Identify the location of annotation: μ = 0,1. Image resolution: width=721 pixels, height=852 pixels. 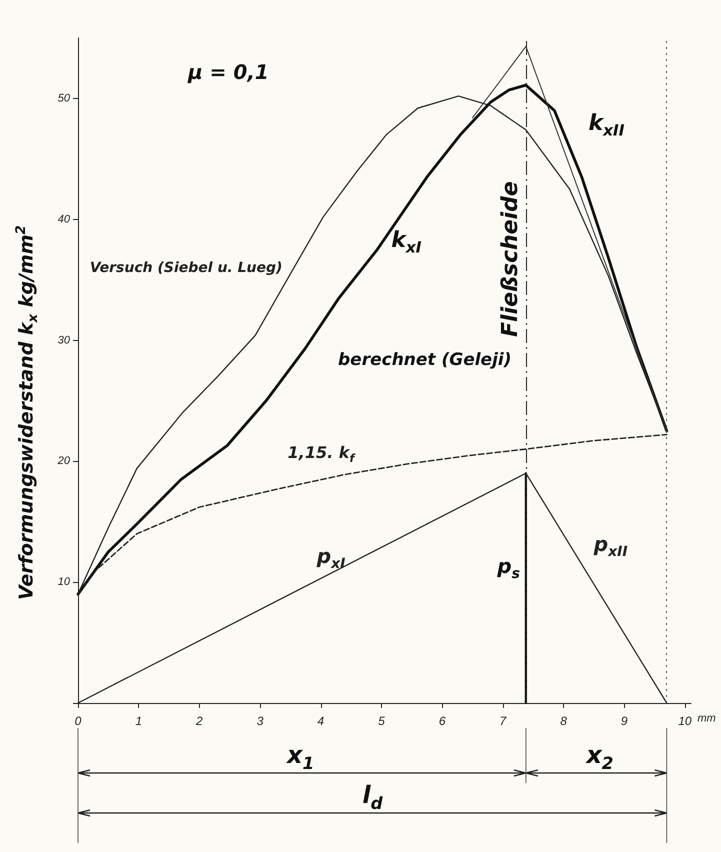
(228, 72).